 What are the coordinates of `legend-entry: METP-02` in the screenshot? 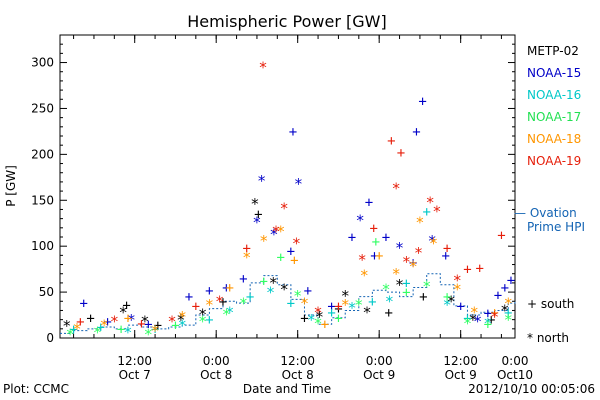 It's located at (553, 51).